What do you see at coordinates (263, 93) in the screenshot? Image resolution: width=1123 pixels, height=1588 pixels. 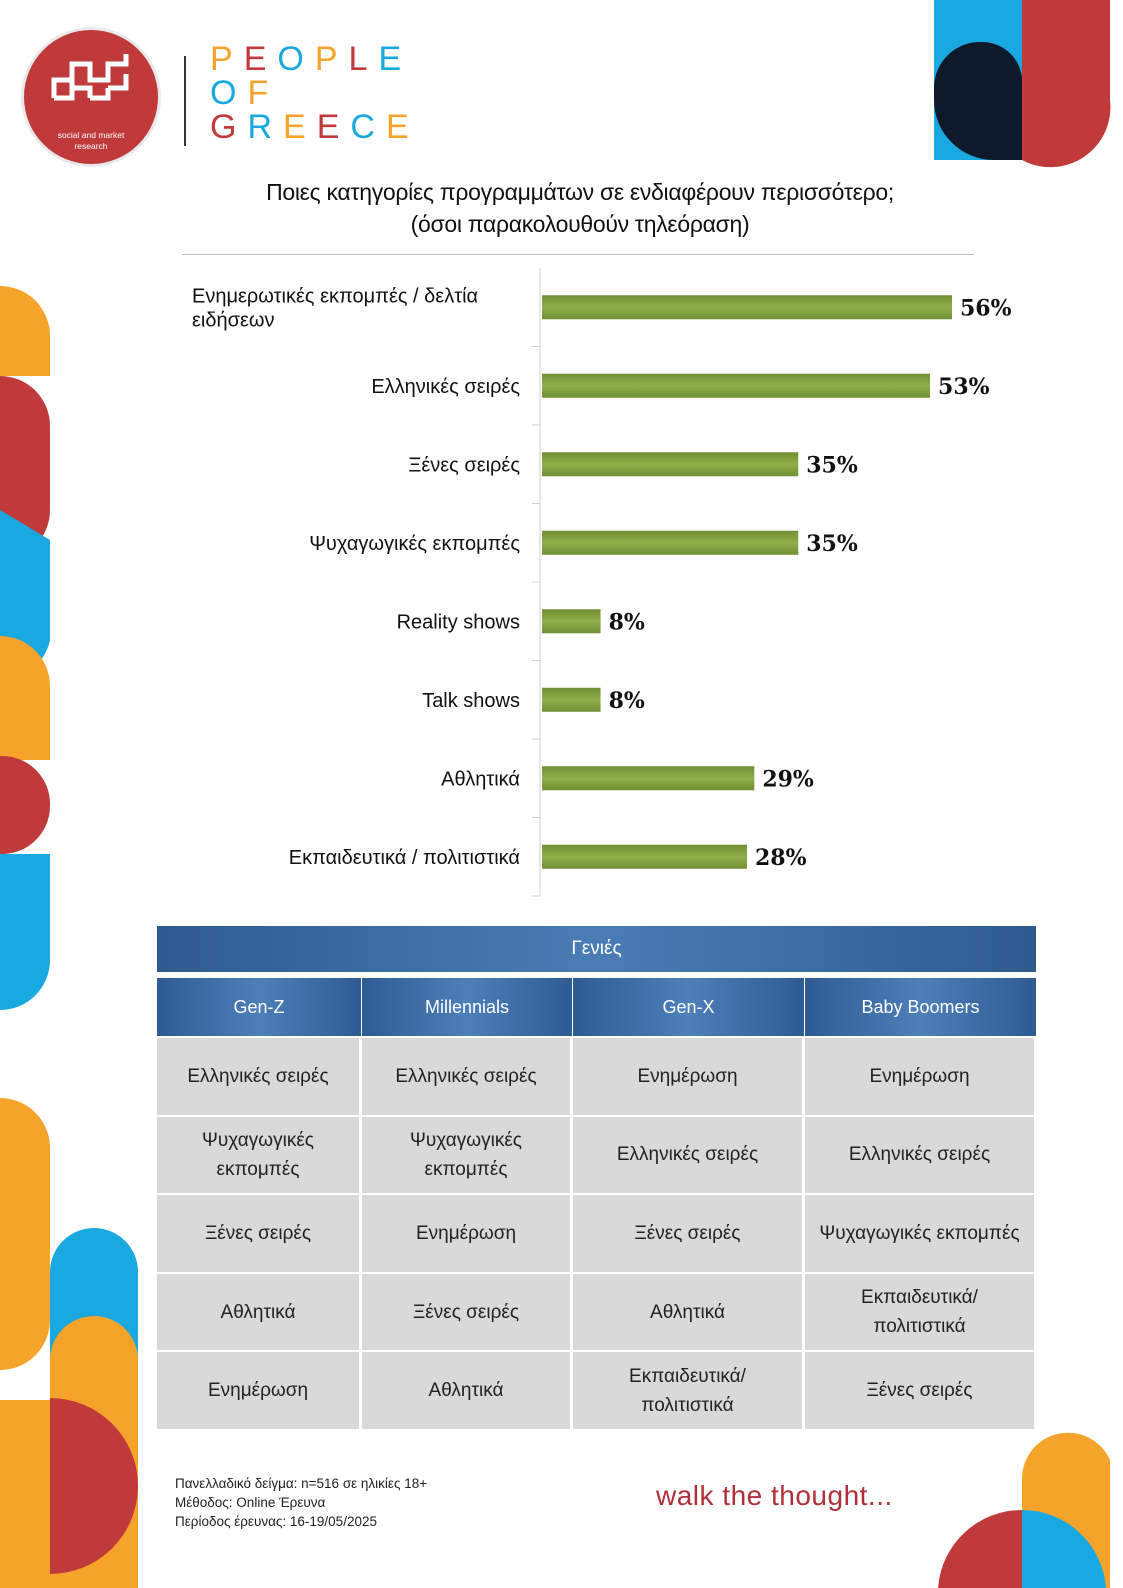 I see `pog-letter: F` at bounding box center [263, 93].